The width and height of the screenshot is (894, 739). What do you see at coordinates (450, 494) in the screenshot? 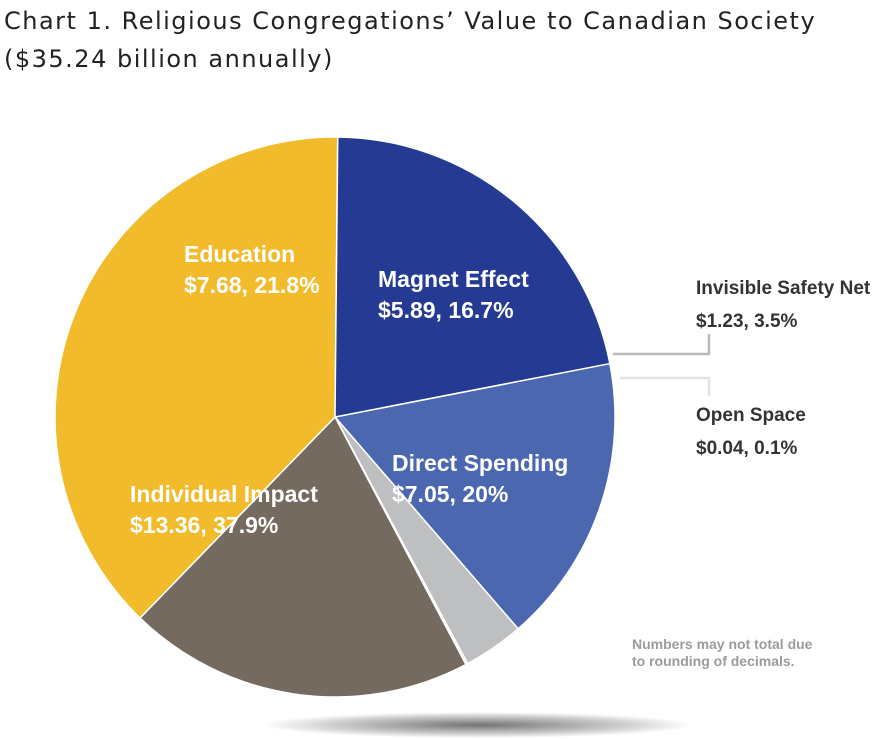
I see `label-value-direct-spending: $7.05, 20%` at bounding box center [450, 494].